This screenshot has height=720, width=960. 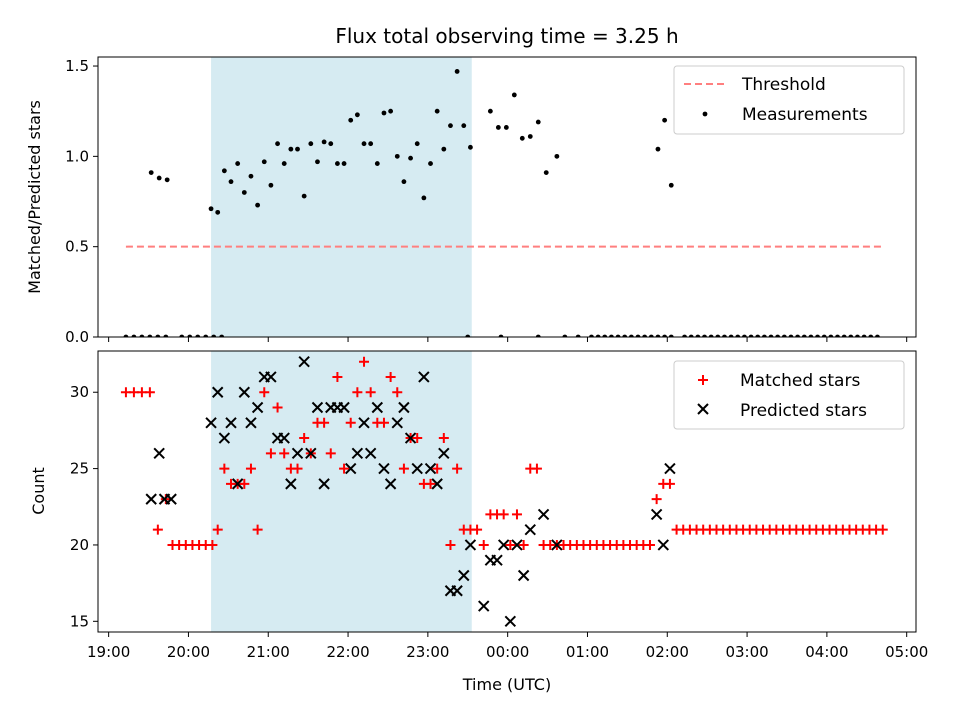 What do you see at coordinates (427, 652) in the screenshot?
I see `x-tick-label: 23:00` at bounding box center [427, 652].